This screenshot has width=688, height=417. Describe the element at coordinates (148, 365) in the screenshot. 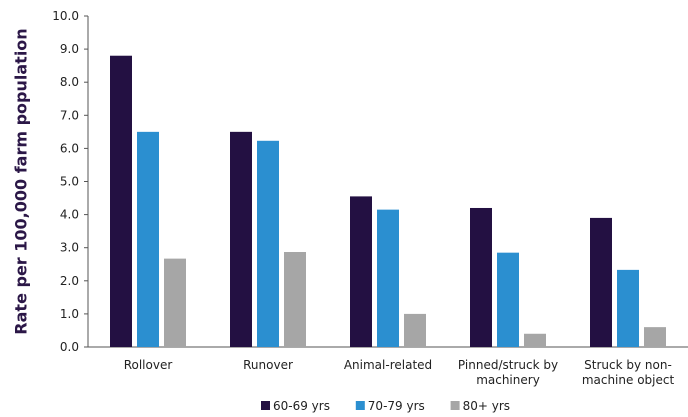

I see `x-tick-label: Rollover` at that location.